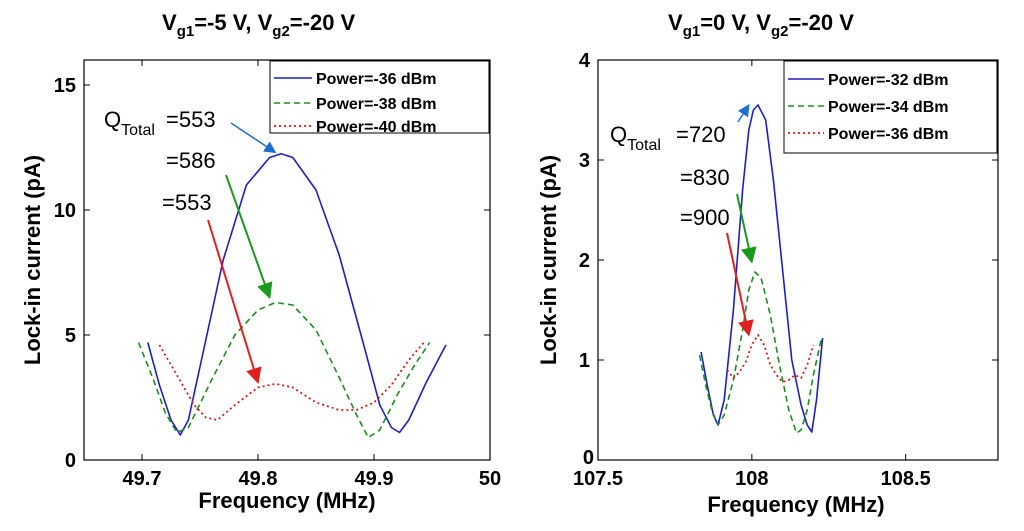 This screenshot has height=531, width=1024. I want to click on legend-label-series-1: Power=-36 dBm, so click(376, 79).